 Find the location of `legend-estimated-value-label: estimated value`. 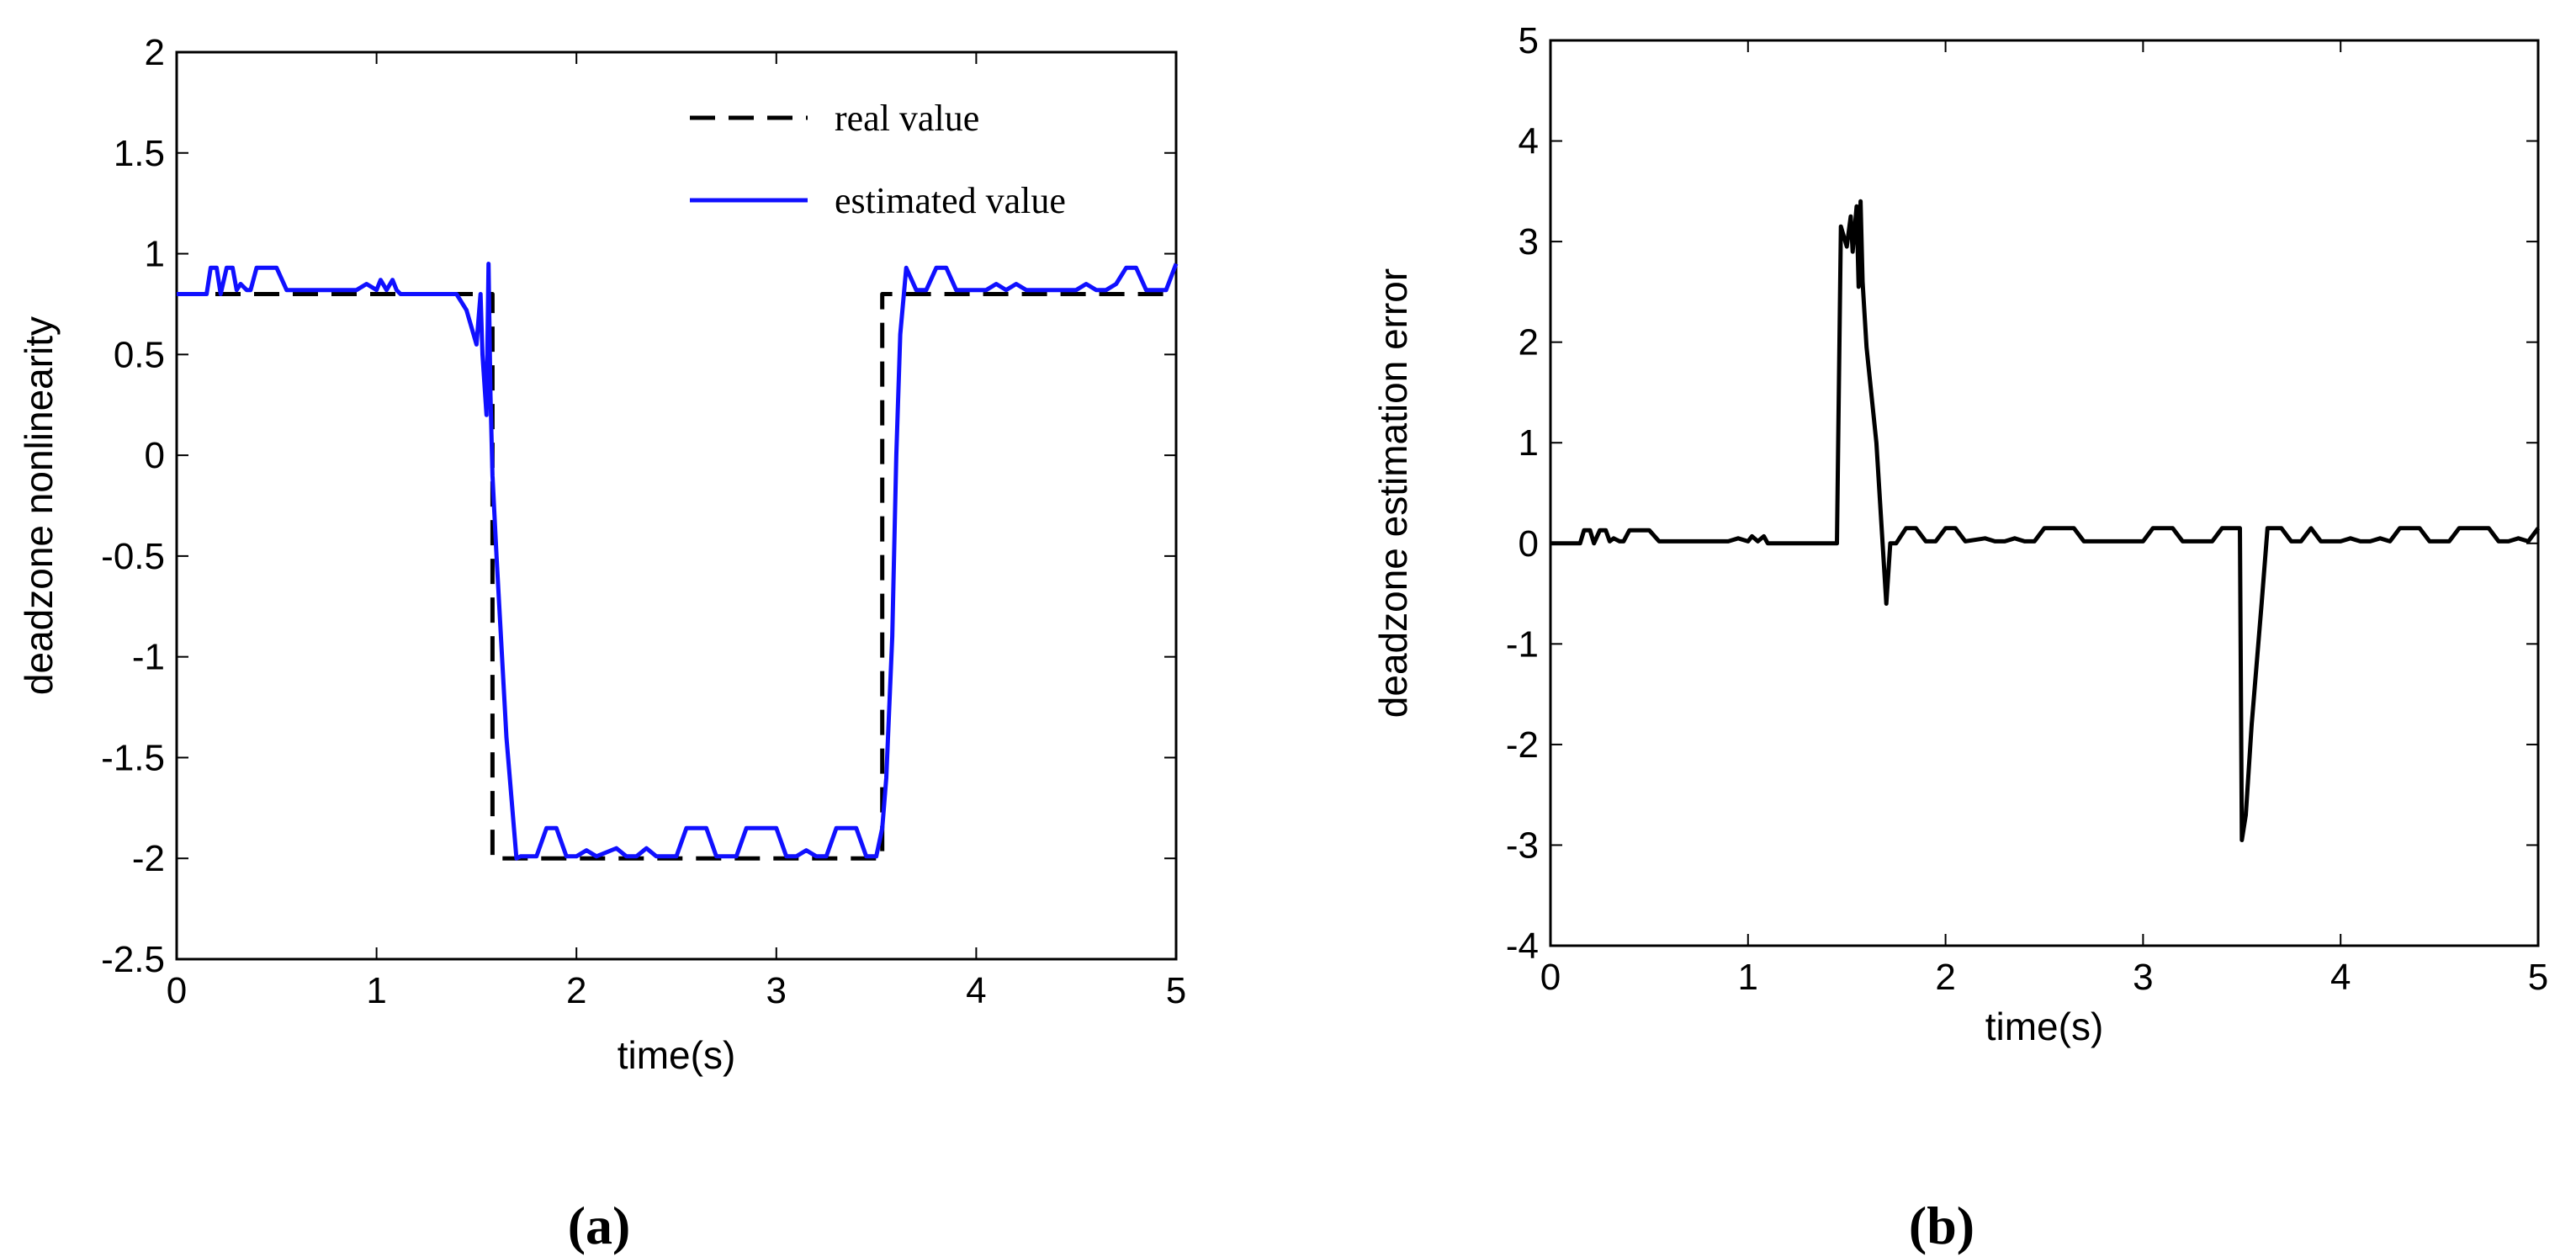

legend-estimated-value-label: estimated value is located at coordinates (950, 200).